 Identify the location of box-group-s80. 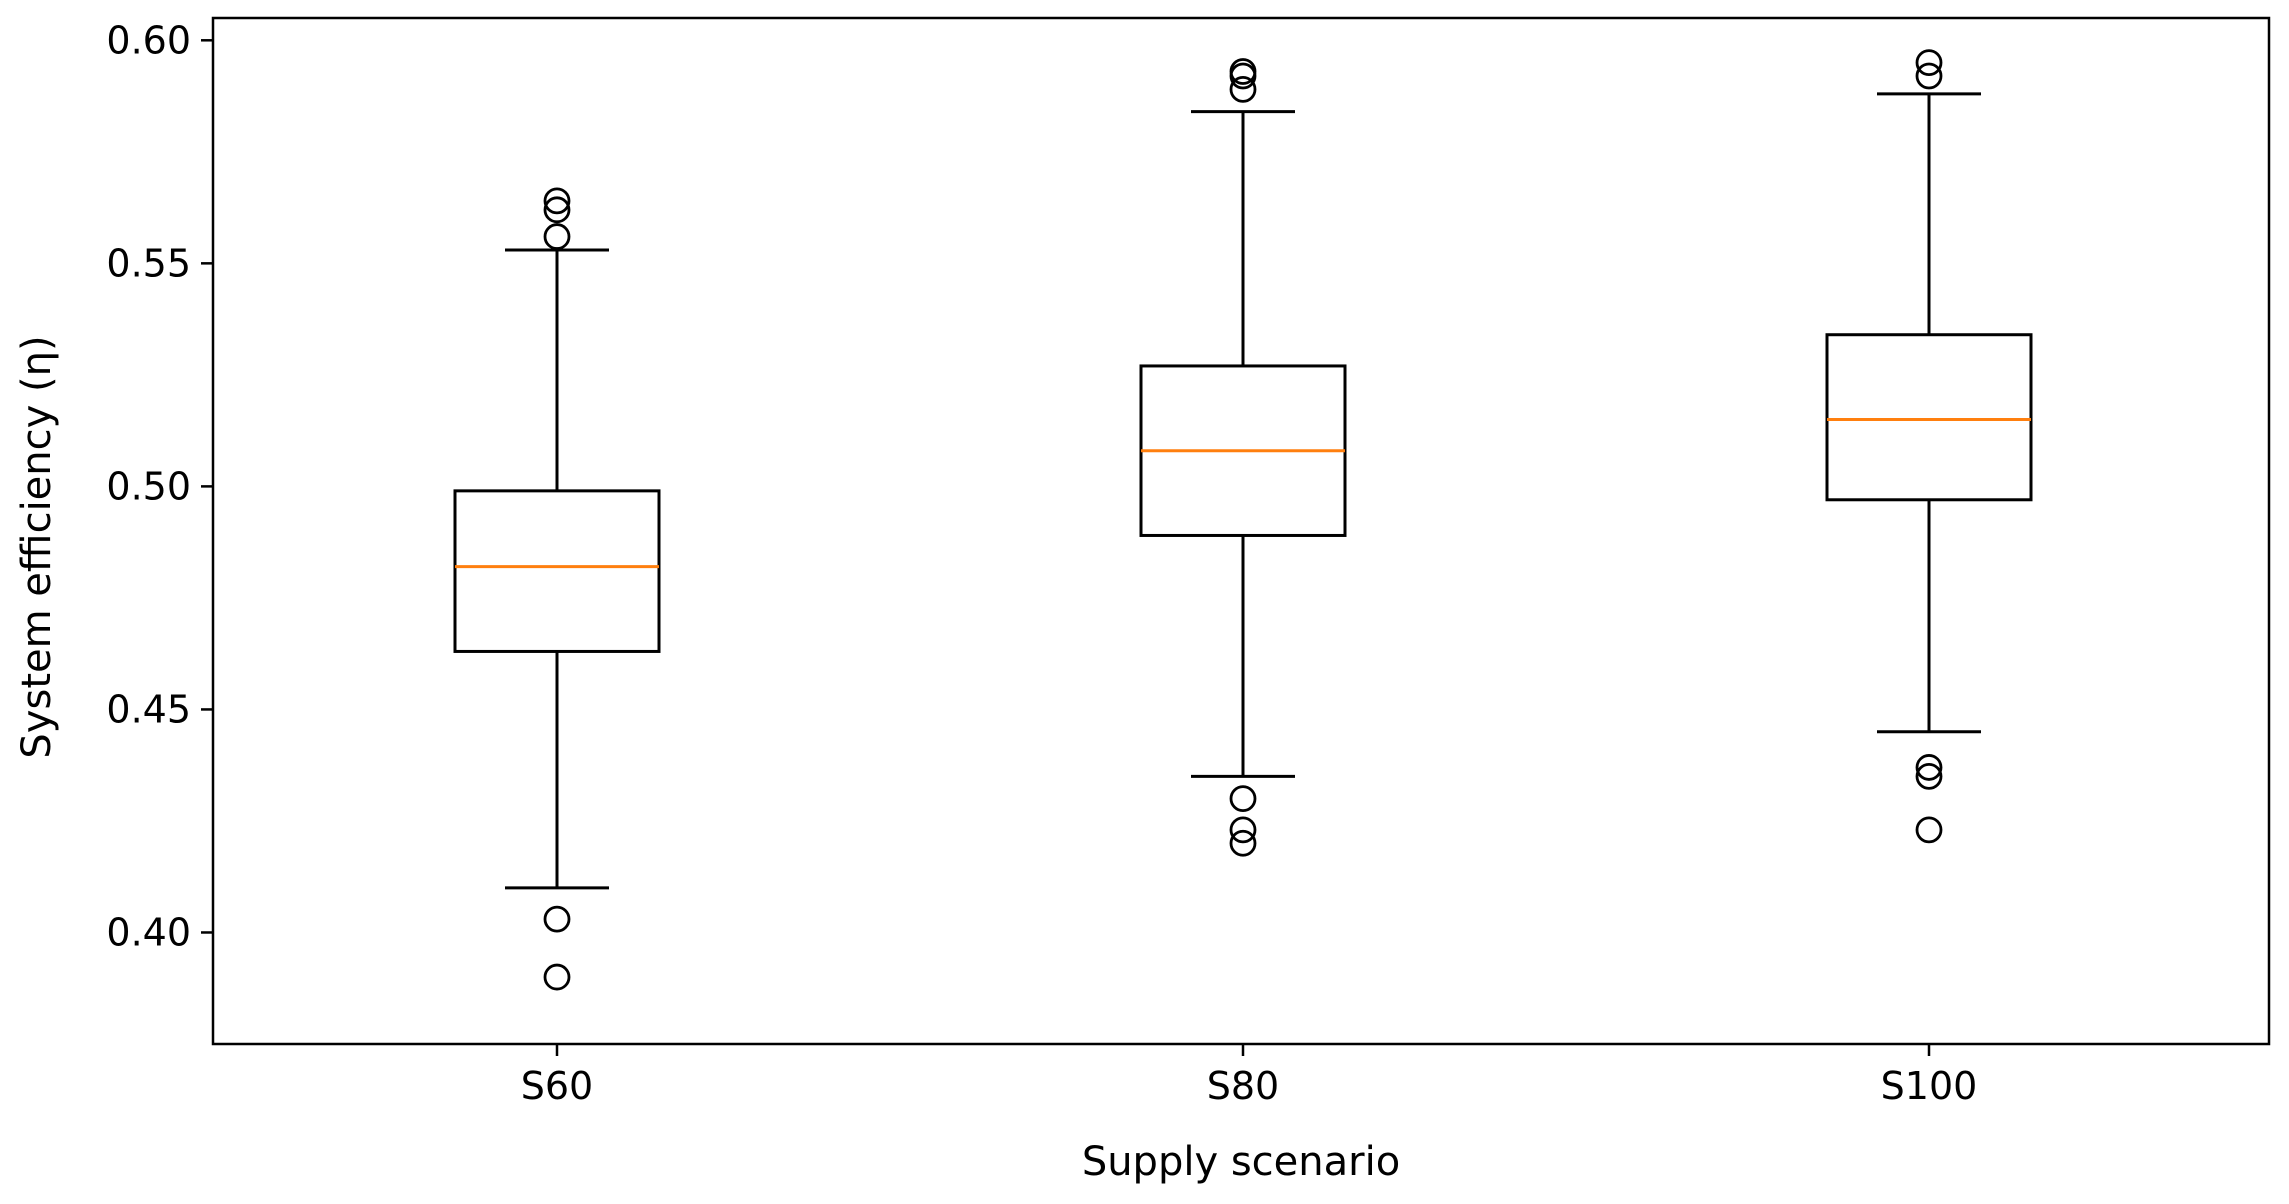
(1243, 457).